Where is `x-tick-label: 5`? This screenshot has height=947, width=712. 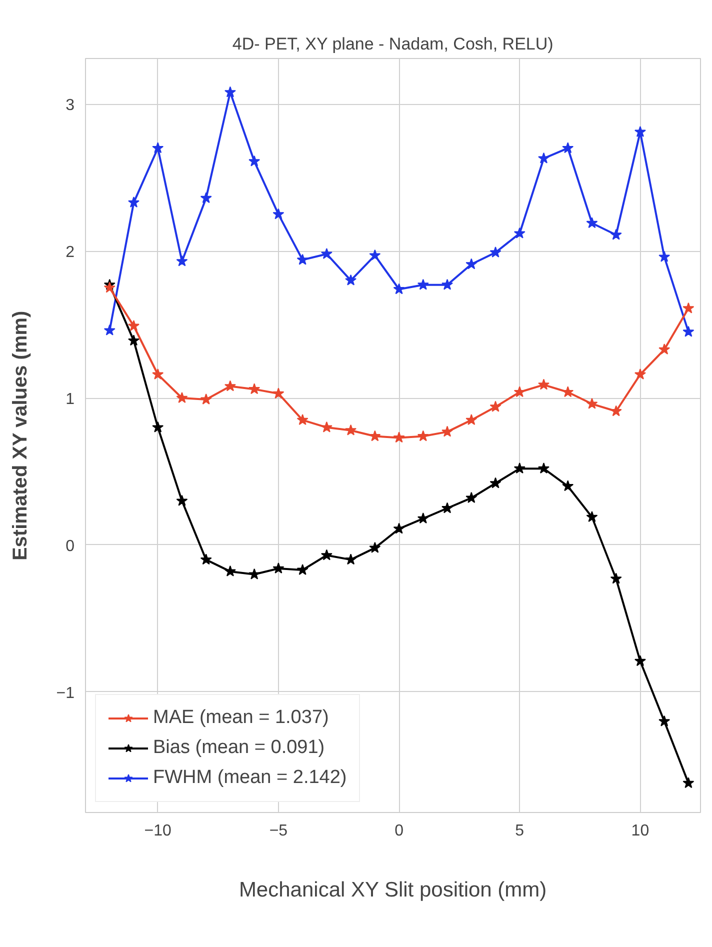 x-tick-label: 5 is located at coordinates (519, 831).